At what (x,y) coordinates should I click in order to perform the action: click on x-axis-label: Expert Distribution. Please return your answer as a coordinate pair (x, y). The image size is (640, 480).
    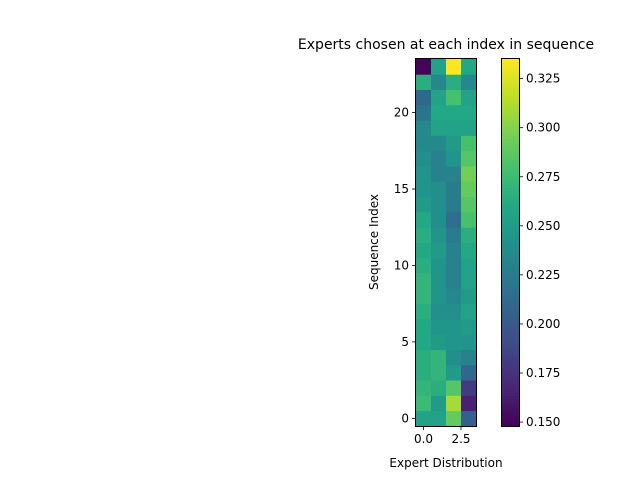
    Looking at the image, I should click on (445, 463).